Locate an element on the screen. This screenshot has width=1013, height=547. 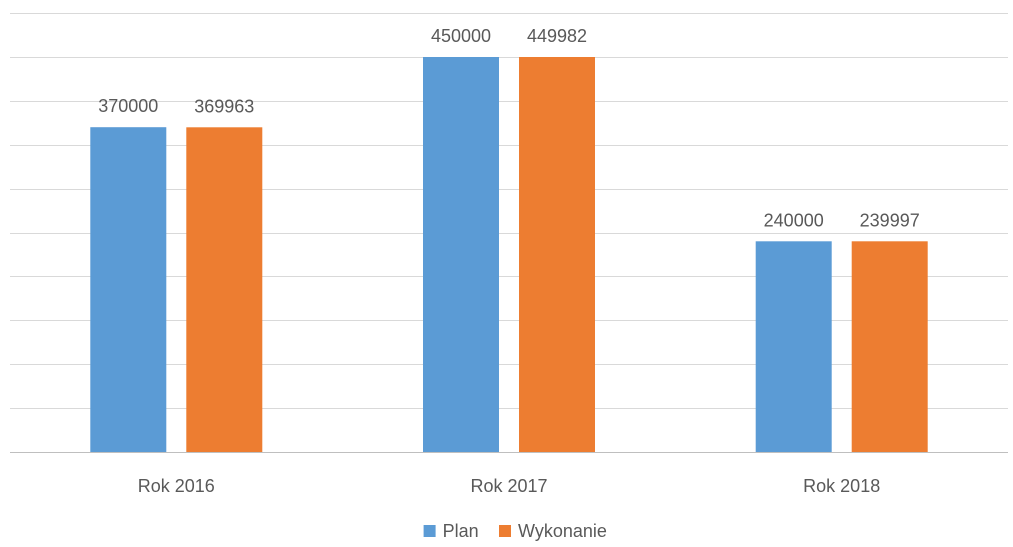
legend-label: Plan is located at coordinates (461, 531).